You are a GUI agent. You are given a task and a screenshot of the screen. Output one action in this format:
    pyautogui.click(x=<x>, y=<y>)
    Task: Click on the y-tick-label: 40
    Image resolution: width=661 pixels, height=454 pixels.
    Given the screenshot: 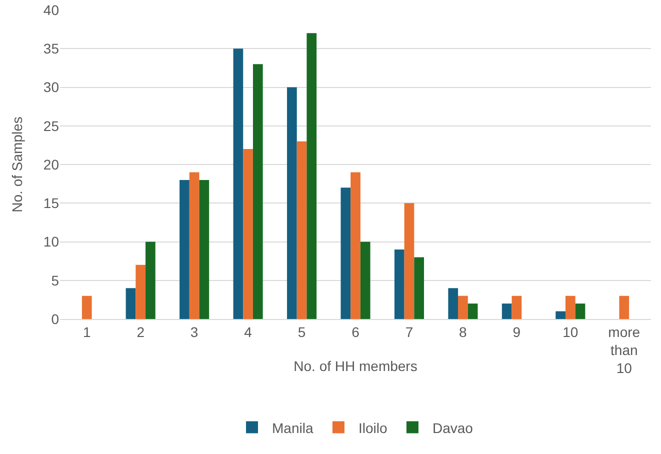 What is the action you would take?
    pyautogui.click(x=51, y=10)
    